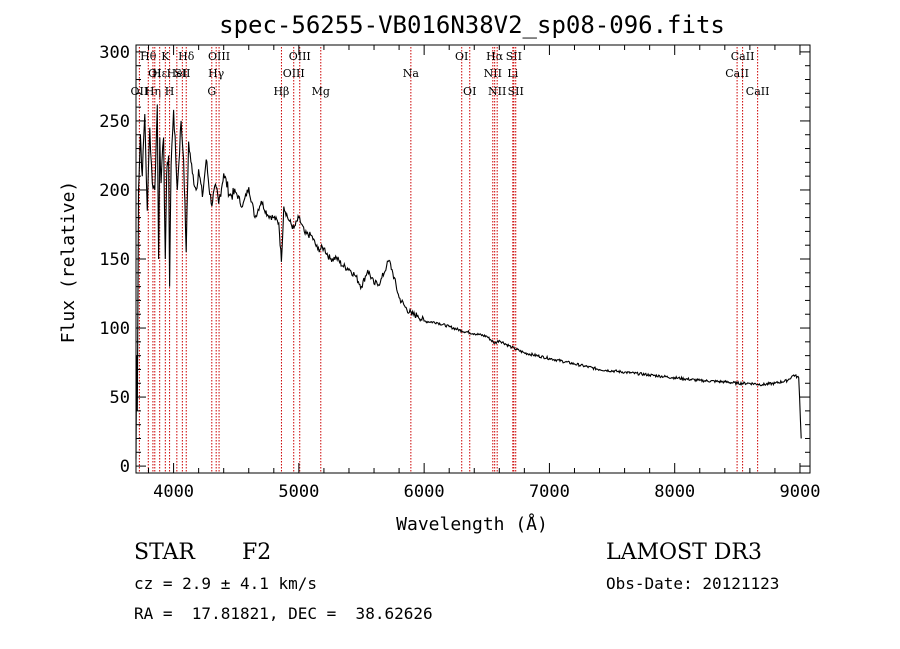 Image resolution: width=900 pixels, height=649 pixels. I want to click on line-label: Li, so click(512, 73).